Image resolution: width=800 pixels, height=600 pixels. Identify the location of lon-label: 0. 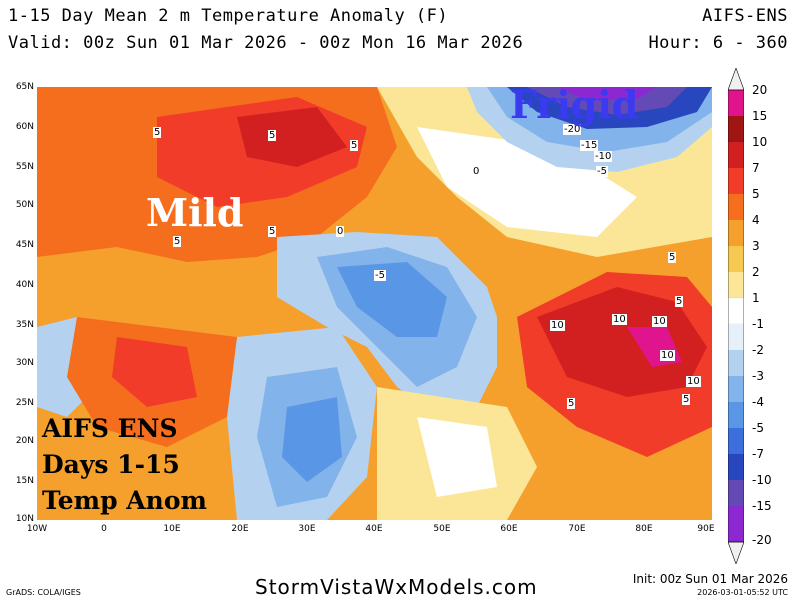
(104, 529).